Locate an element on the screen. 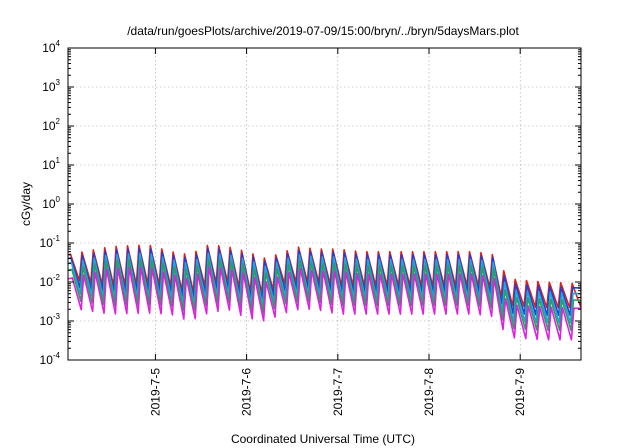 The height and width of the screenshot is (448, 640). y-tick-label: 10⁻³ is located at coordinates (50, 320).